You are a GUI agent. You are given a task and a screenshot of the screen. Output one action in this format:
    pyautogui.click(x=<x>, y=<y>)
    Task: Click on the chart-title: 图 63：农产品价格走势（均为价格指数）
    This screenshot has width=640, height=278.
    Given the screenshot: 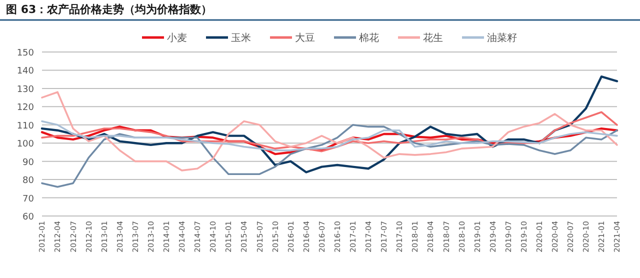 What is the action you would take?
    pyautogui.click(x=109, y=9)
    